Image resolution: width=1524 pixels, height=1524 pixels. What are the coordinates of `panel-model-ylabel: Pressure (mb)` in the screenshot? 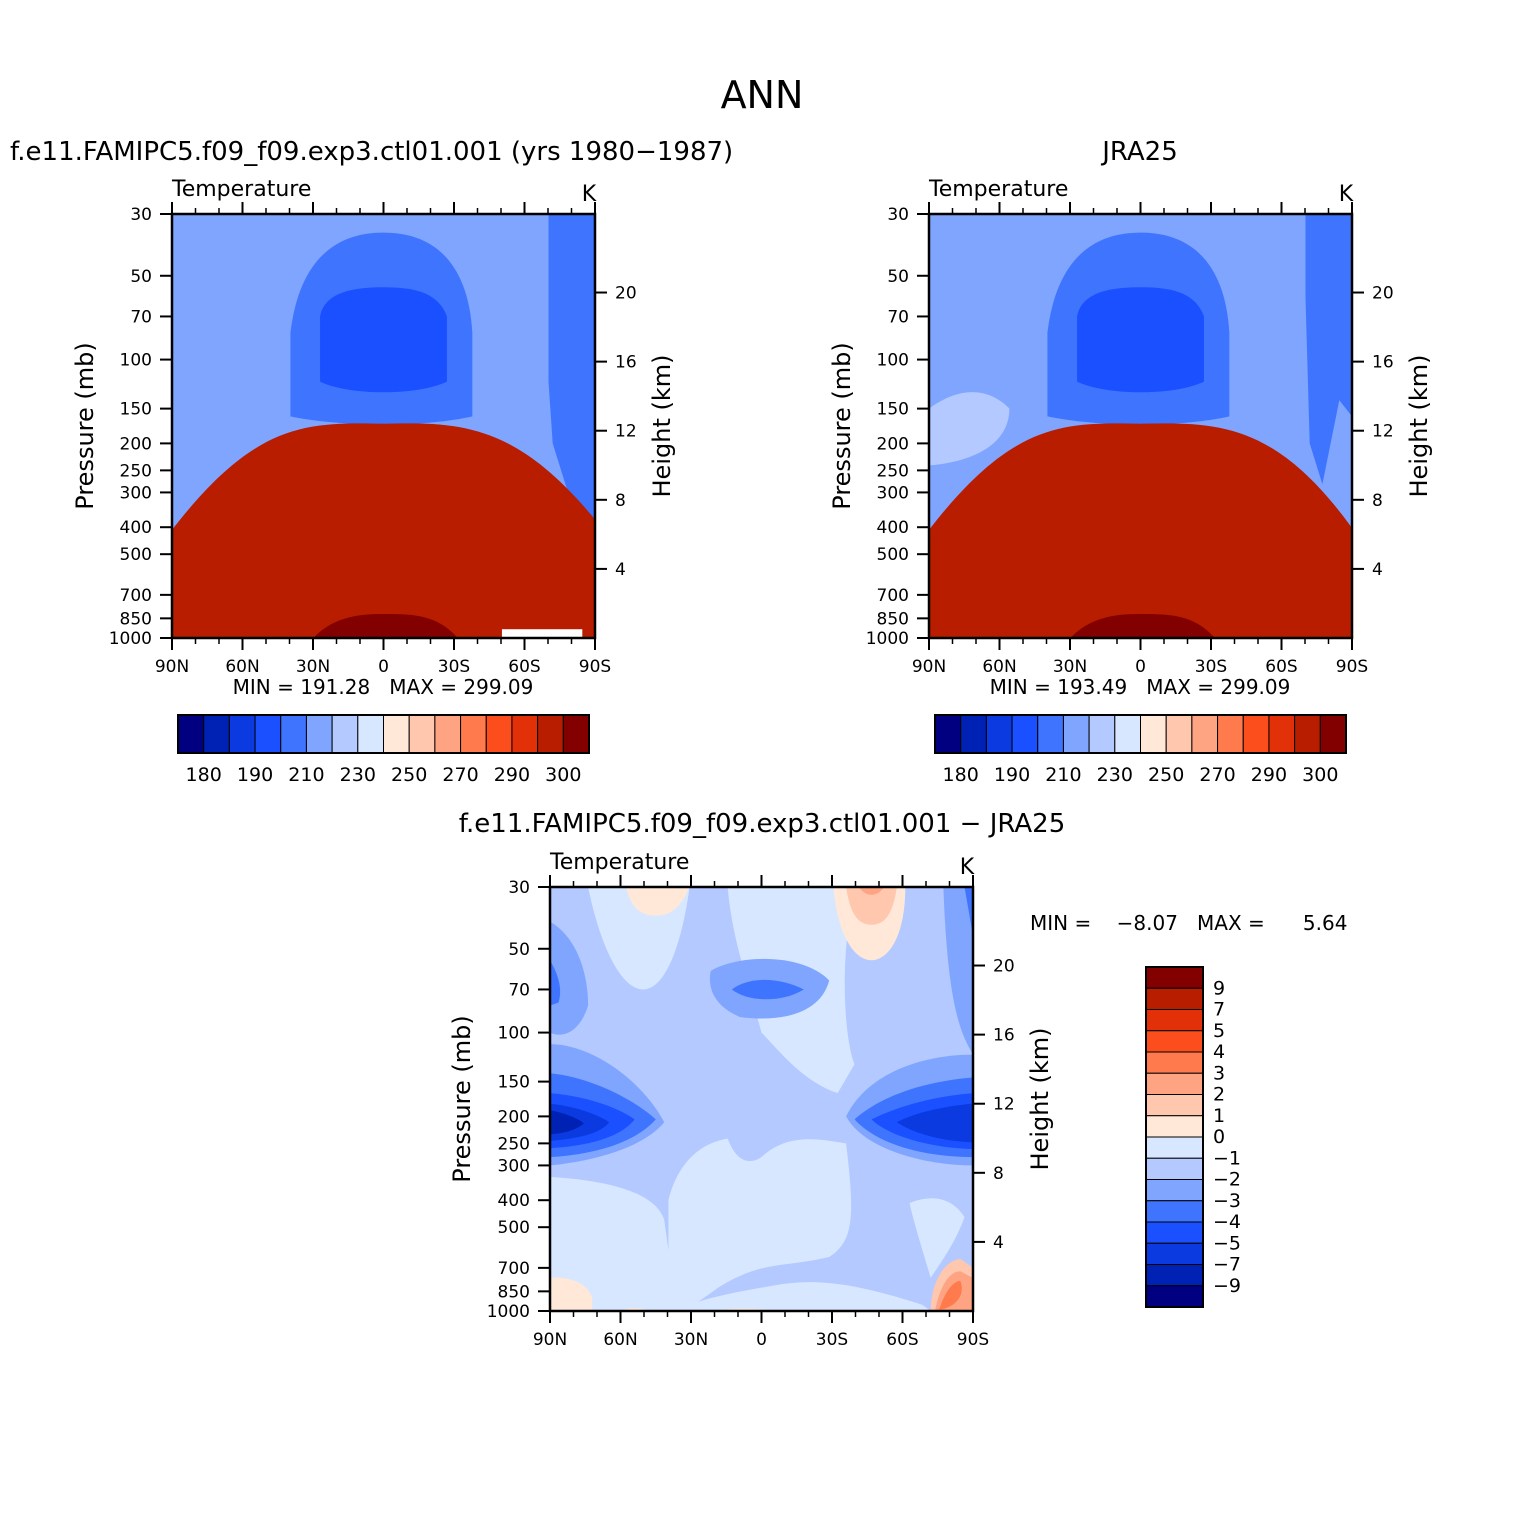 It's located at (85, 425).